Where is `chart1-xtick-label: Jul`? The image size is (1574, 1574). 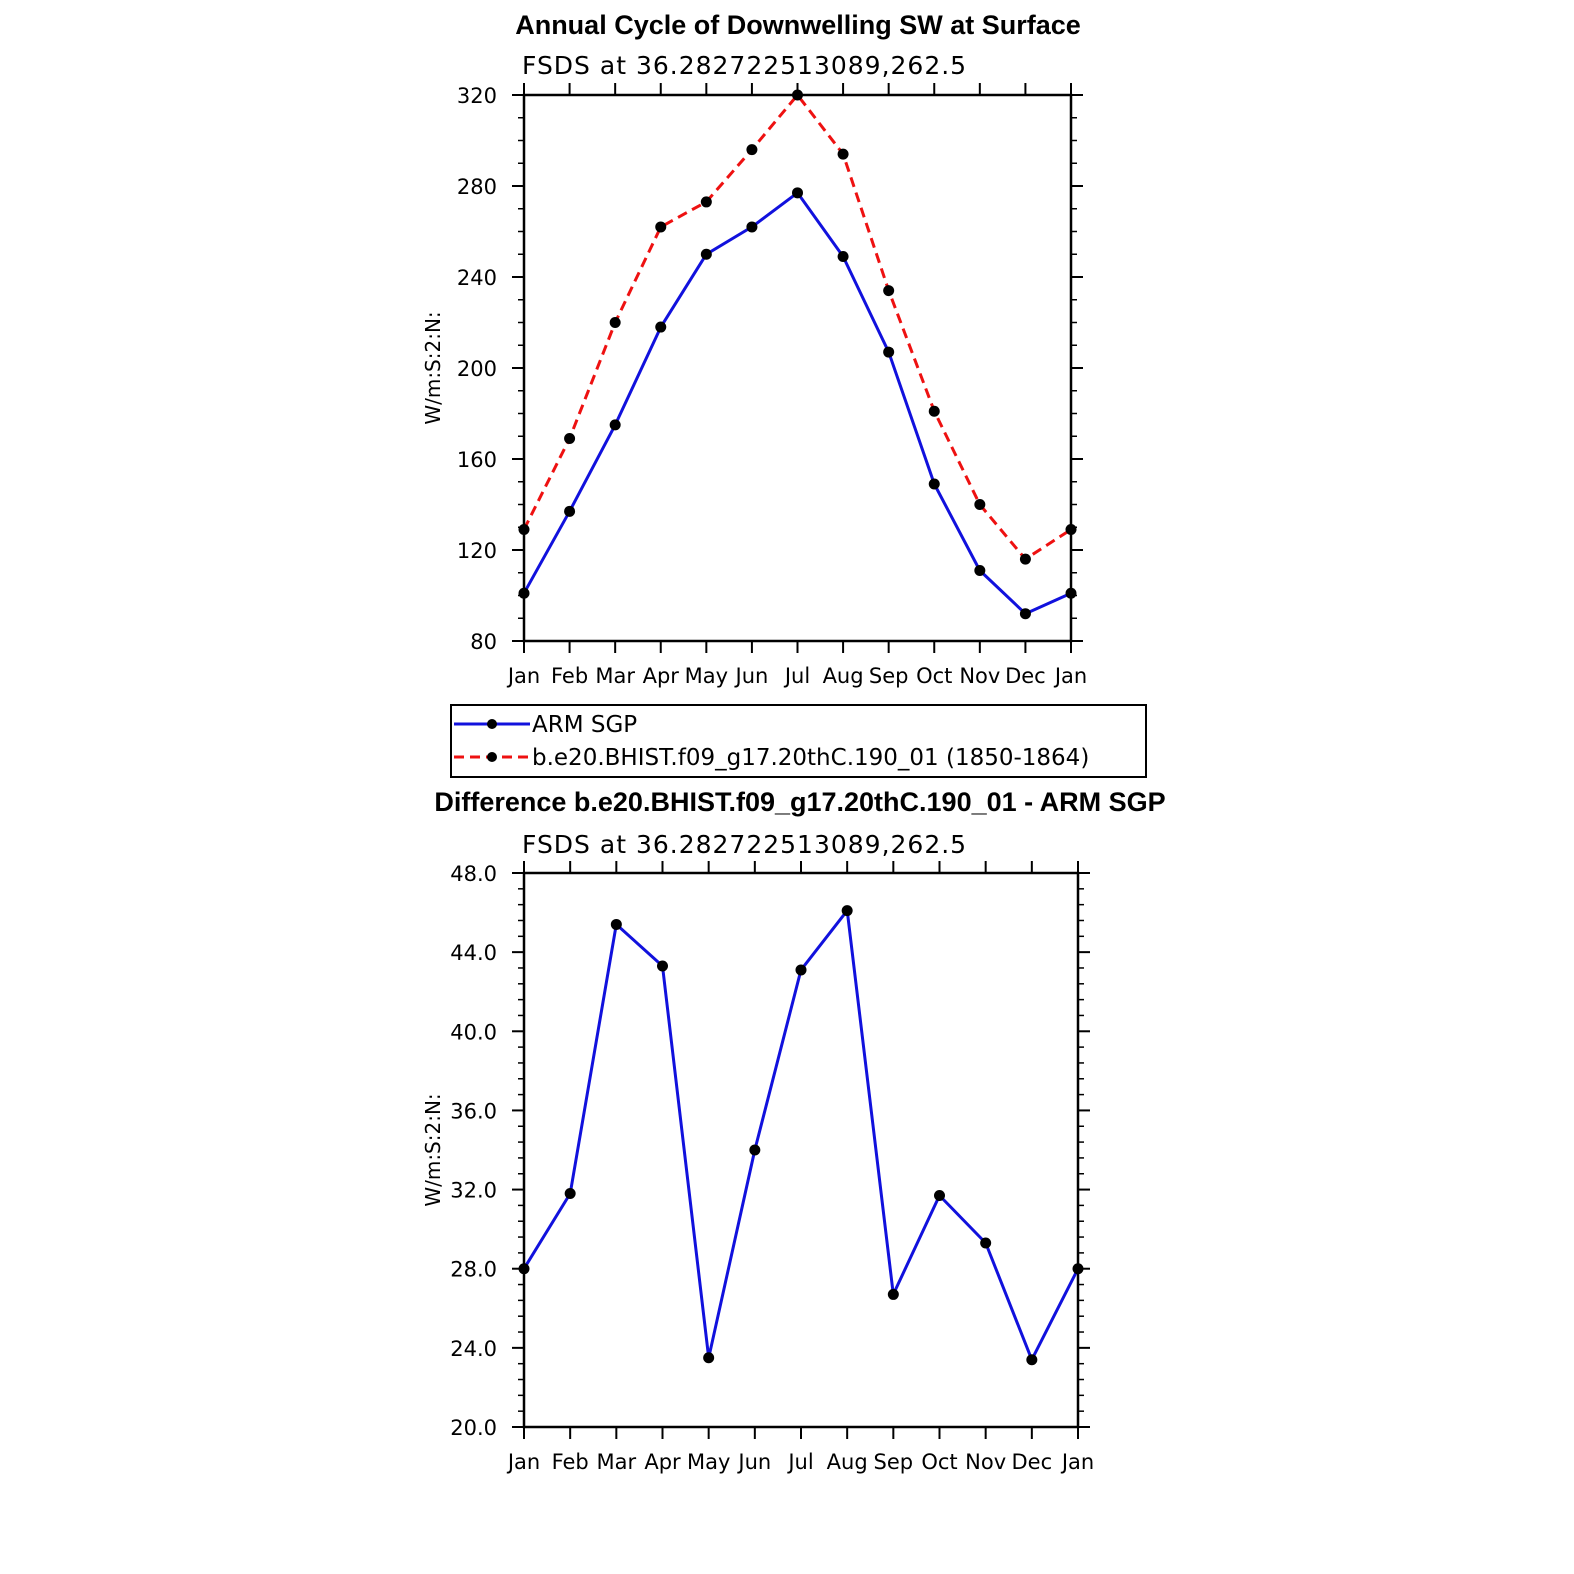
chart1-xtick-label: Jul is located at coordinates (796, 676).